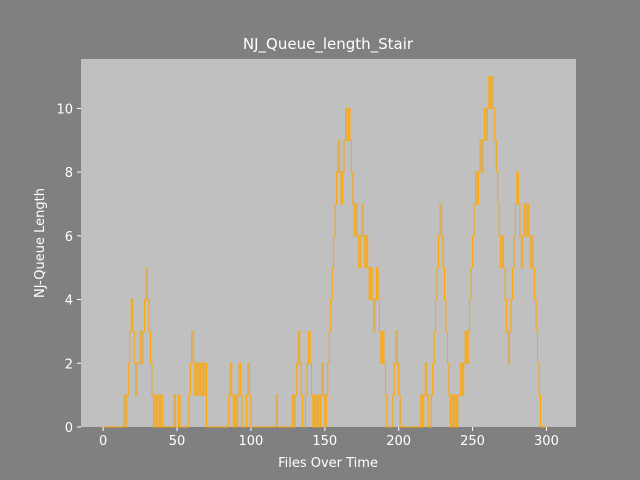  Describe the element at coordinates (69, 237) in the screenshot. I see `y-tick-label: 6` at that location.